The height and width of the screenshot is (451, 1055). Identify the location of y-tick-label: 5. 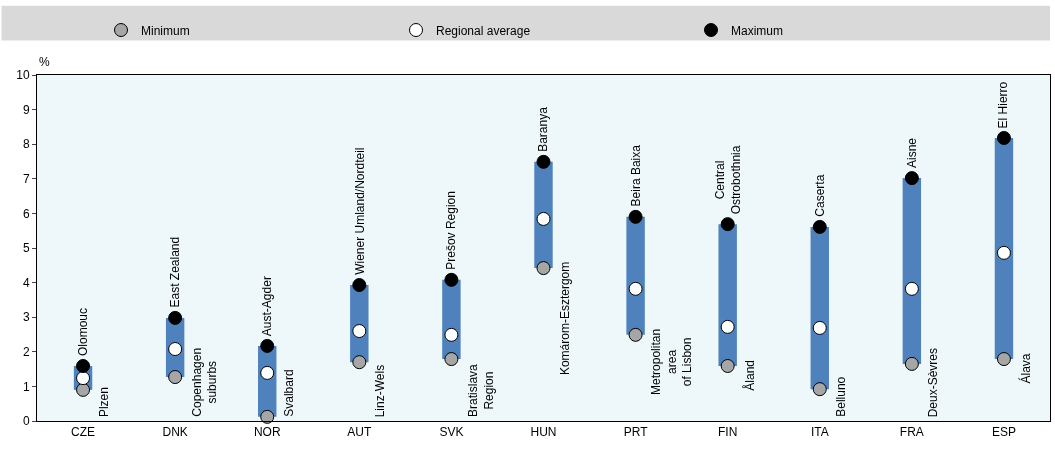
(26, 248).